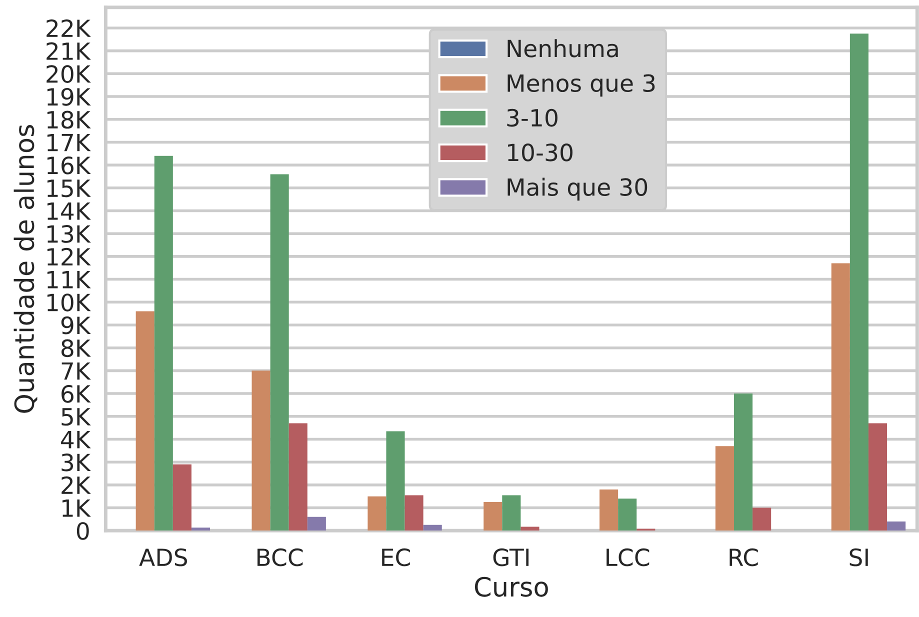  Describe the element at coordinates (76, 508) in the screenshot. I see `y-tick-label: 1K` at that location.